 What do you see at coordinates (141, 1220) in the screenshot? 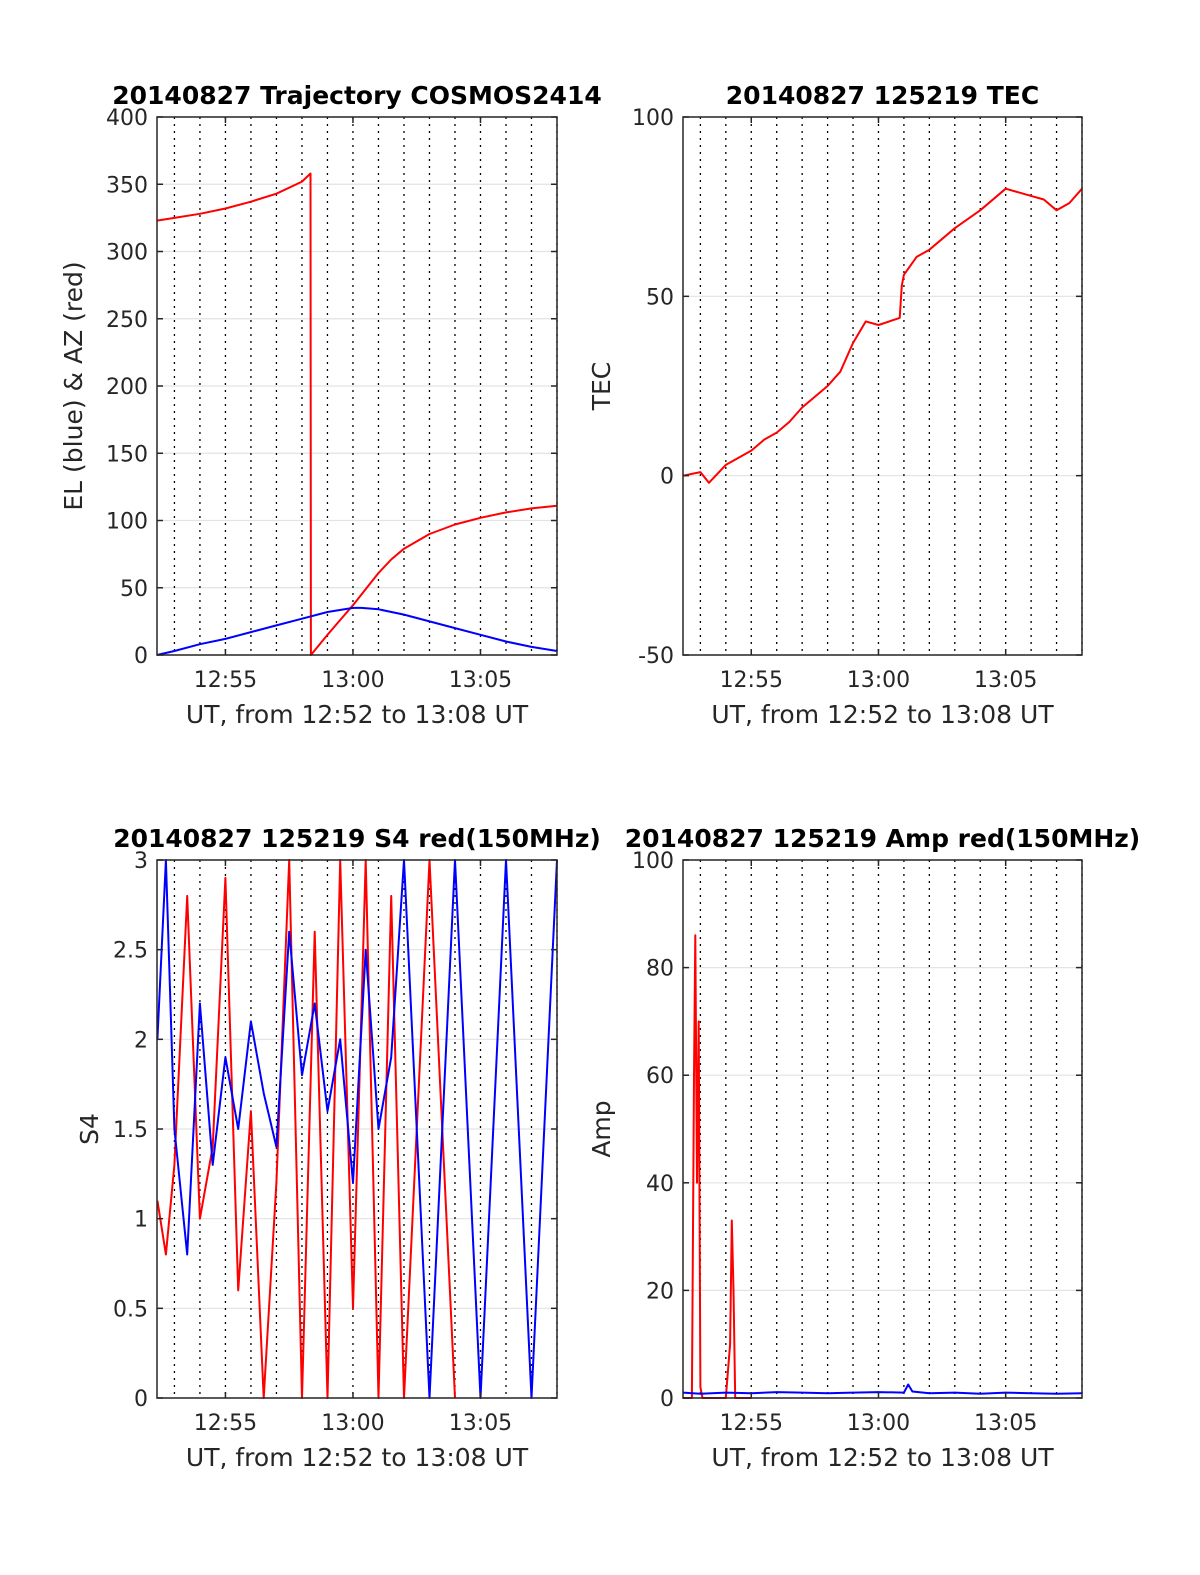
I see `y-tick-label: 1` at bounding box center [141, 1220].